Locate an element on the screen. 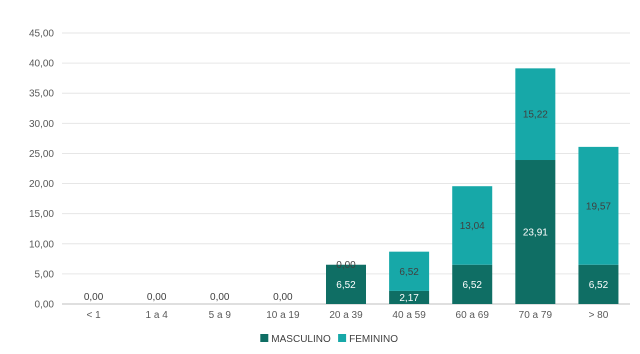  y-tick-label: 45,00 is located at coordinates (41, 34).